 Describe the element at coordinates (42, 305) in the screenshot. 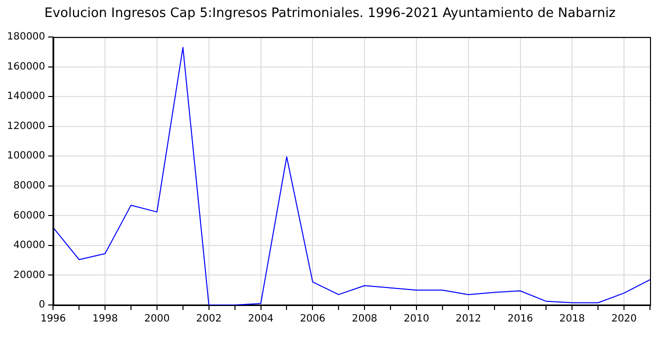

I see `y-tick-label: 0` at that location.